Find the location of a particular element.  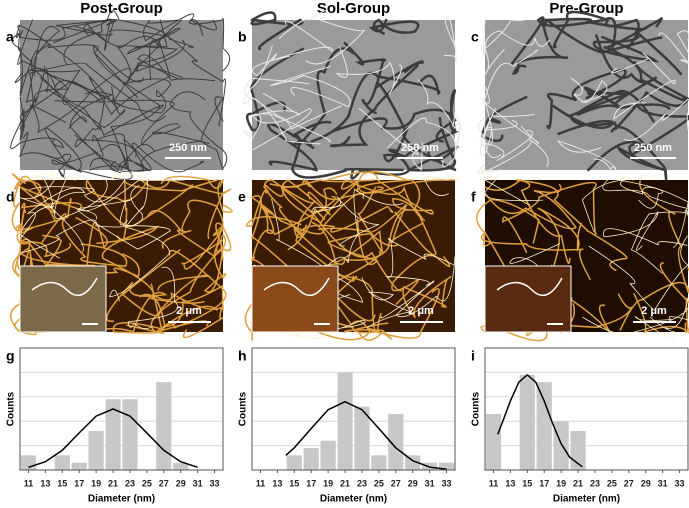

inset-fiber is located at coordinates (296, 287).